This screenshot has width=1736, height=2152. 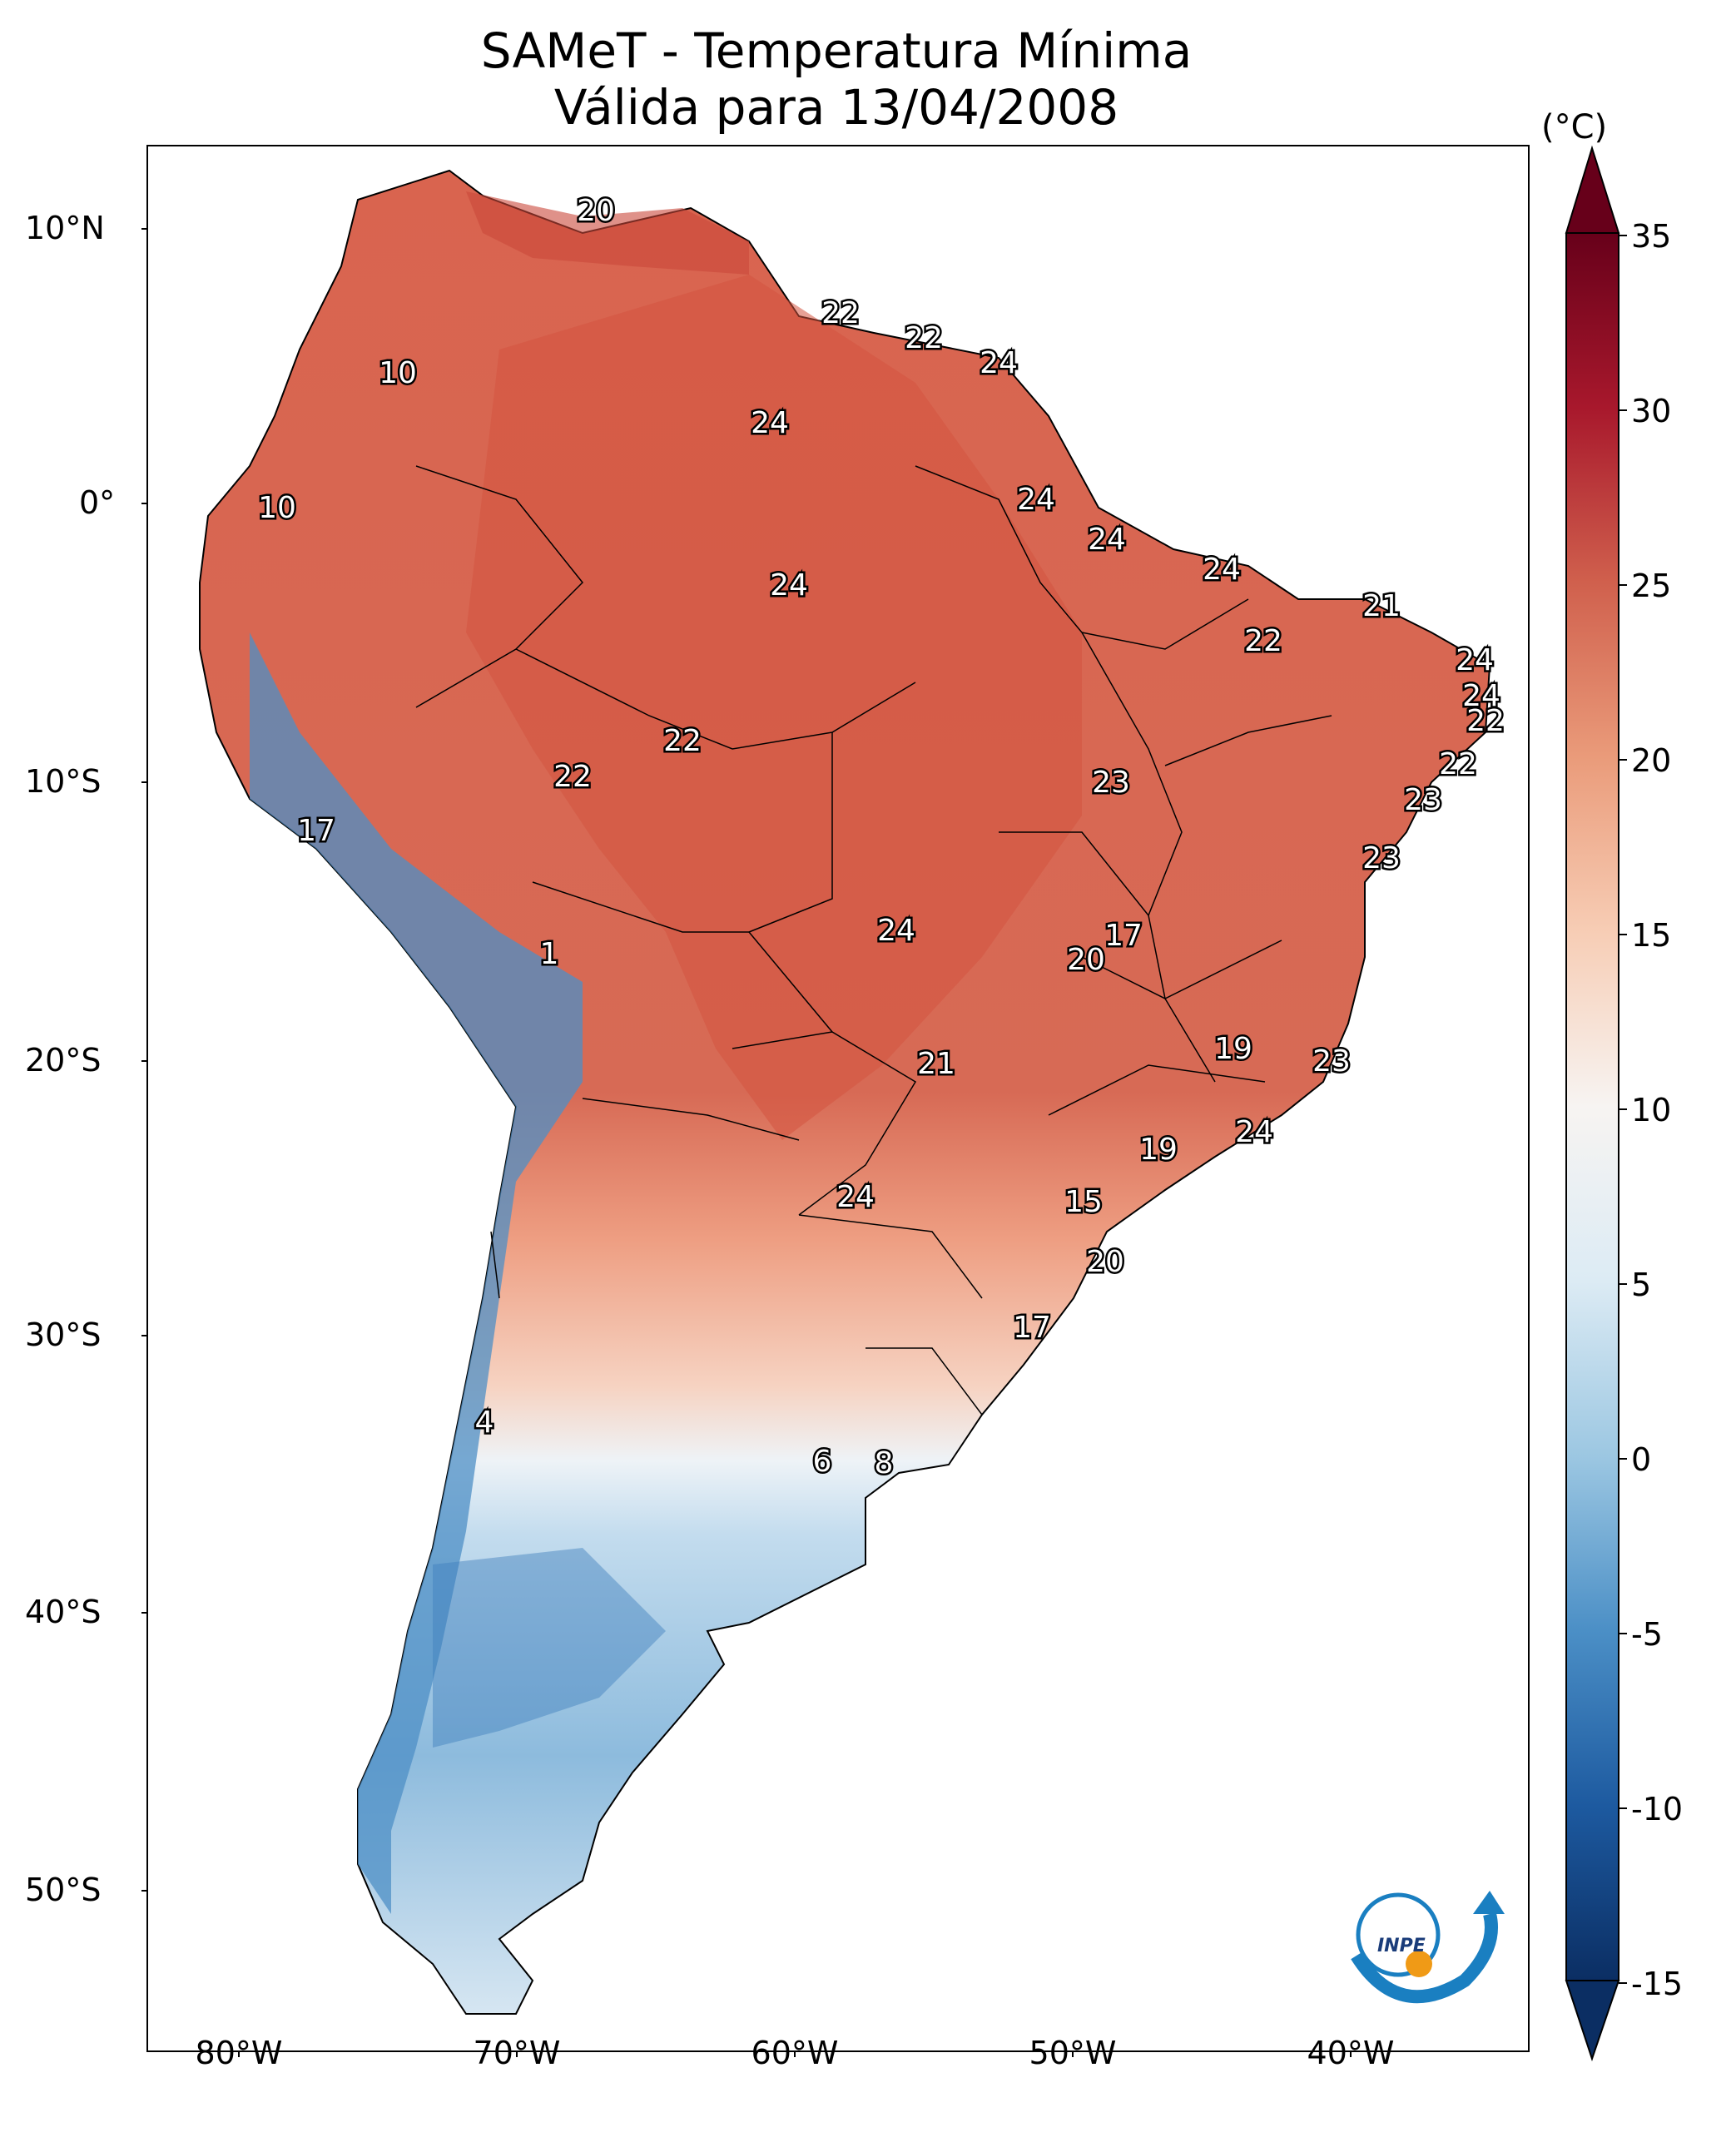 What do you see at coordinates (1592, 2021) in the screenshot?
I see `colorbar-bottom-arrow` at bounding box center [1592, 2021].